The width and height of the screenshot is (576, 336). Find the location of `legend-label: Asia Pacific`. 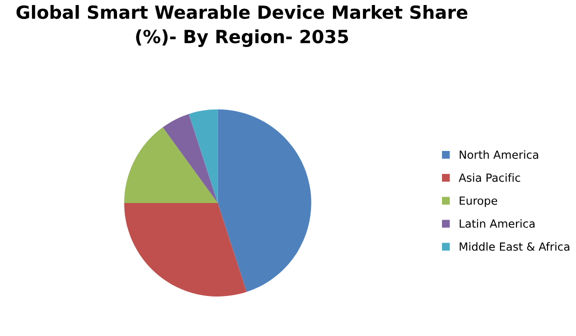

legend-label: Asia Pacific is located at coordinates (489, 177).